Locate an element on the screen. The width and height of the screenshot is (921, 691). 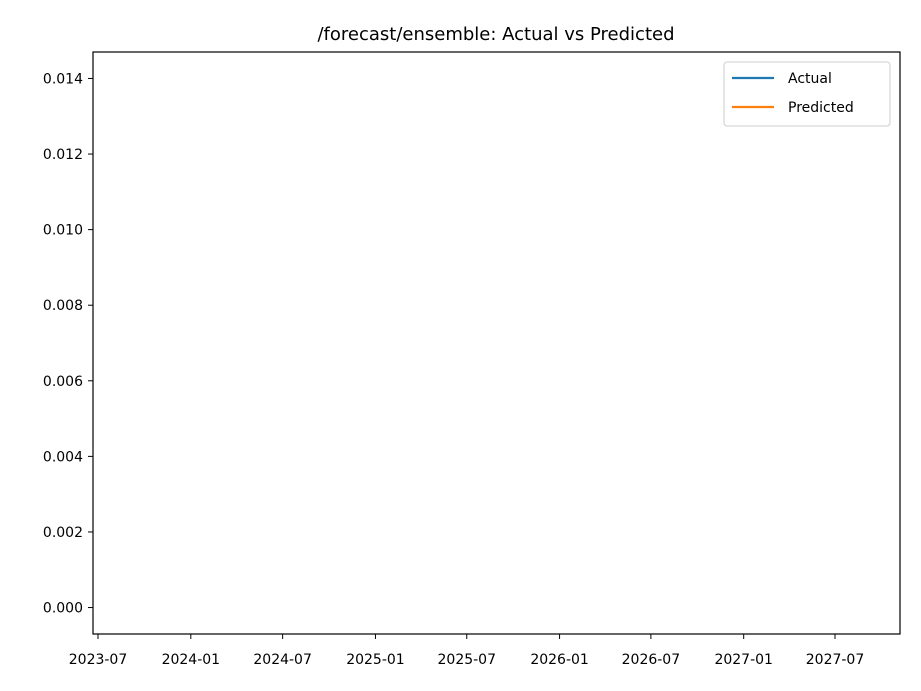
x-tick-label: 2024-01 is located at coordinates (191, 660).